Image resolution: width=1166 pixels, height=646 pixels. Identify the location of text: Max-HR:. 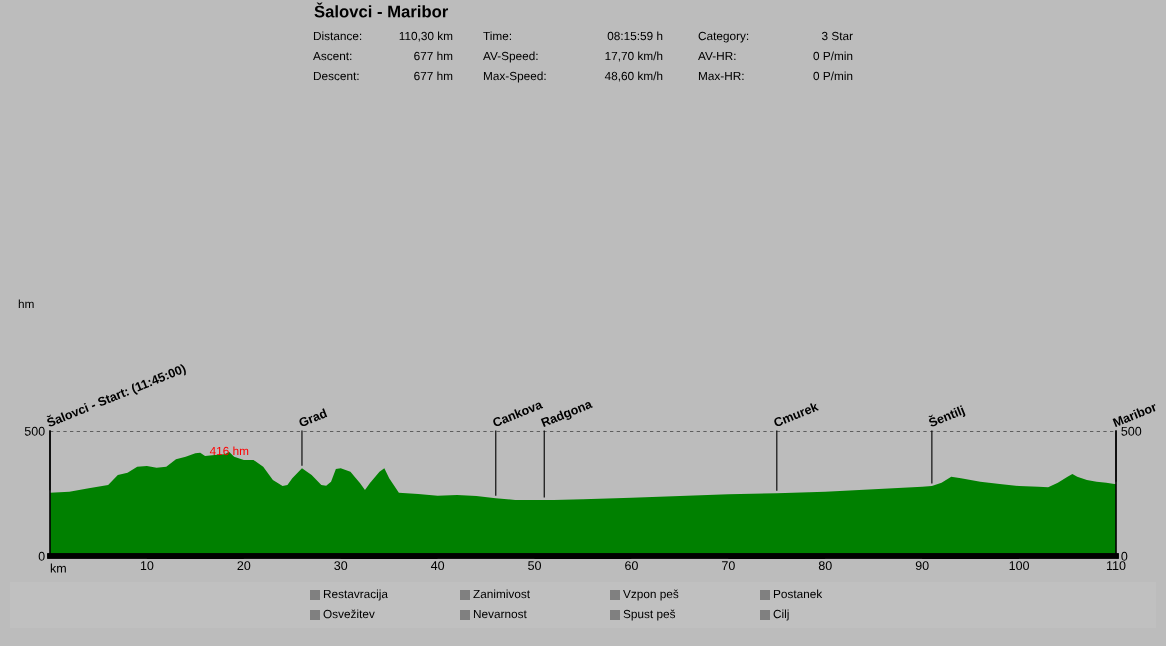
(721, 76).